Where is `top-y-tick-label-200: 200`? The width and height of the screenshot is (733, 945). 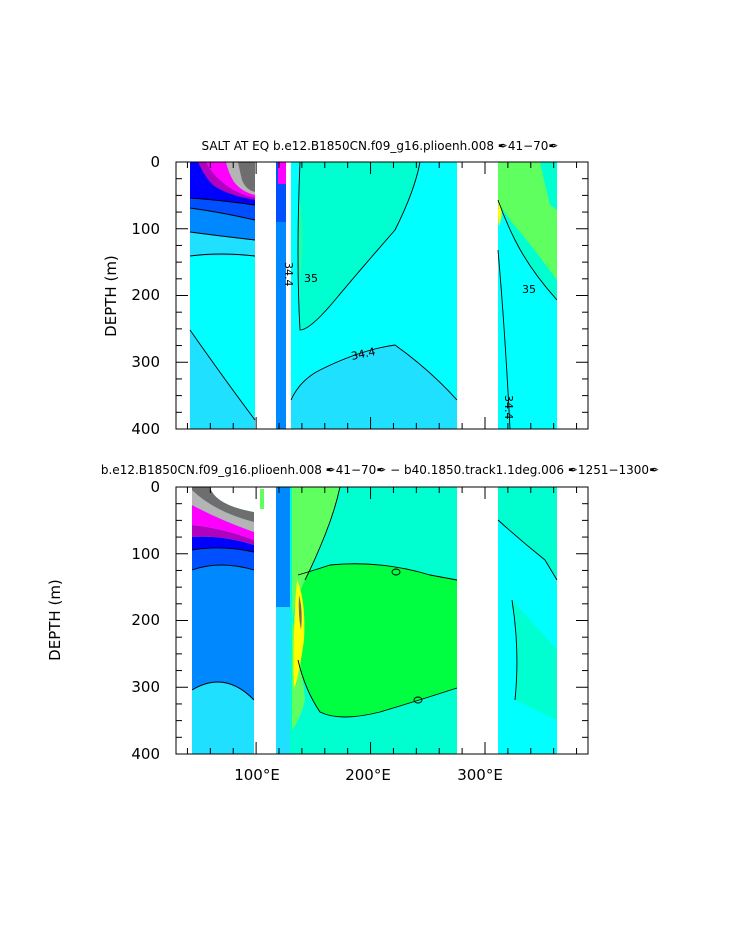 top-y-tick-label-200: 200 is located at coordinates (145, 295).